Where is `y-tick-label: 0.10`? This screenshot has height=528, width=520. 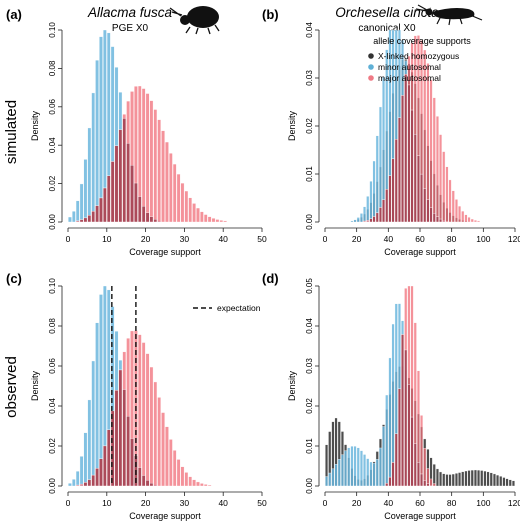 y-tick-label: 0.10 is located at coordinates (52, 286).